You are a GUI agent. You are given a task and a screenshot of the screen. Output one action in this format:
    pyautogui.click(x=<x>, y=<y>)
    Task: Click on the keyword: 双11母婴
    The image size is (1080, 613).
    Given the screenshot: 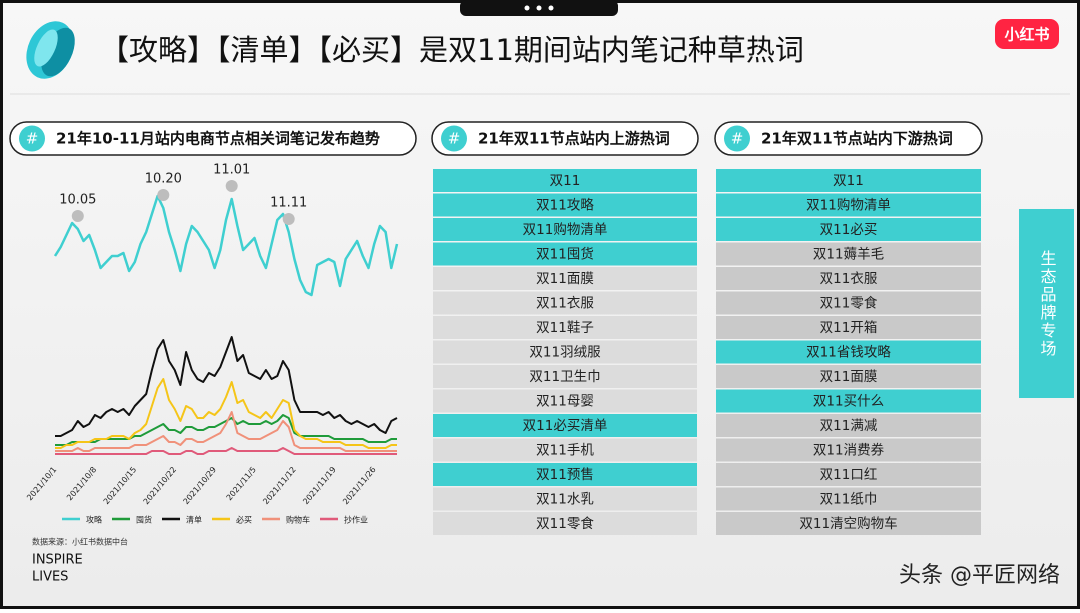 What is the action you would take?
    pyautogui.click(x=565, y=402)
    